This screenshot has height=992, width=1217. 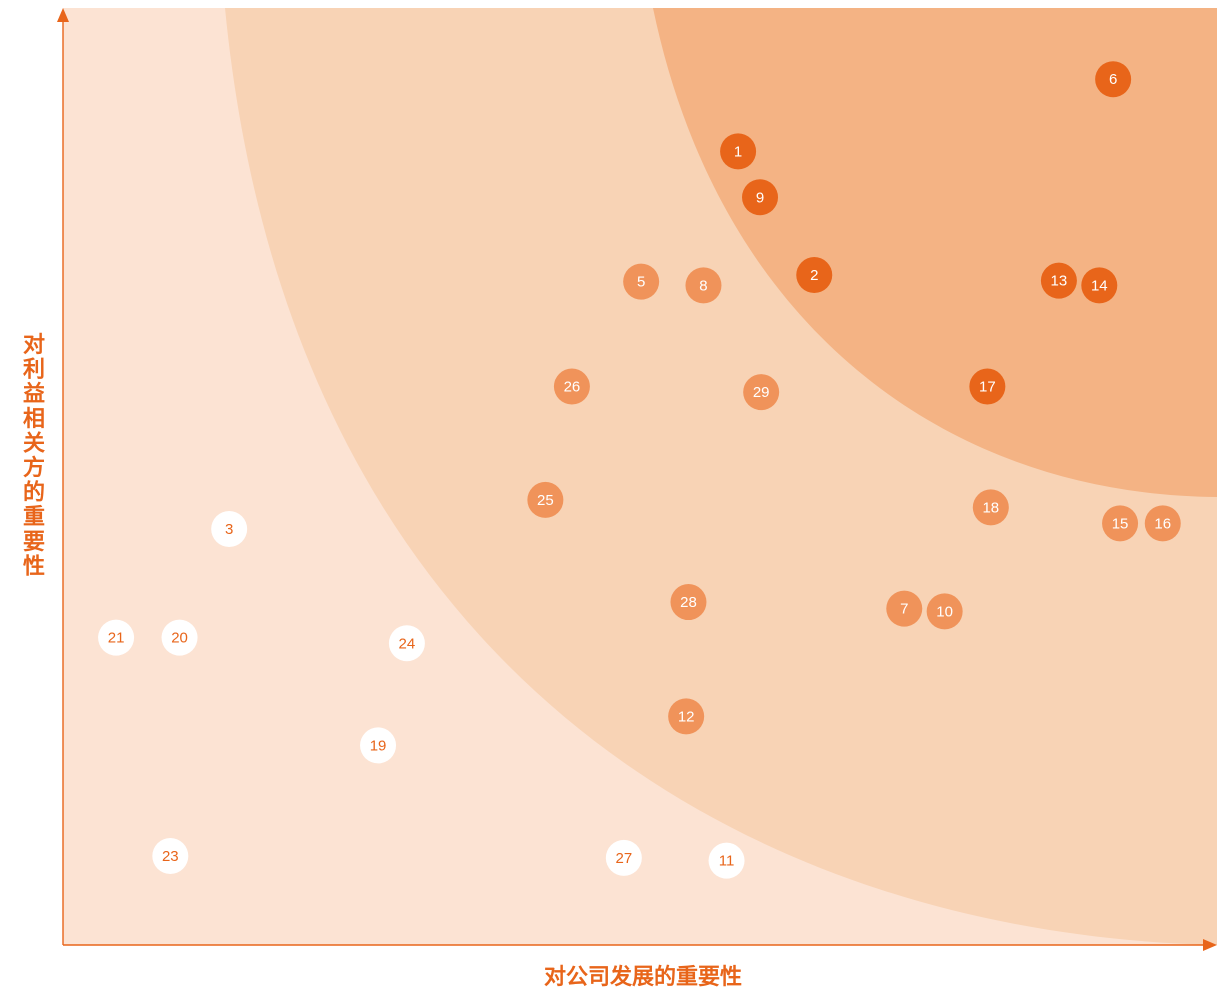 I want to click on data-point-26: 26, so click(x=571, y=386).